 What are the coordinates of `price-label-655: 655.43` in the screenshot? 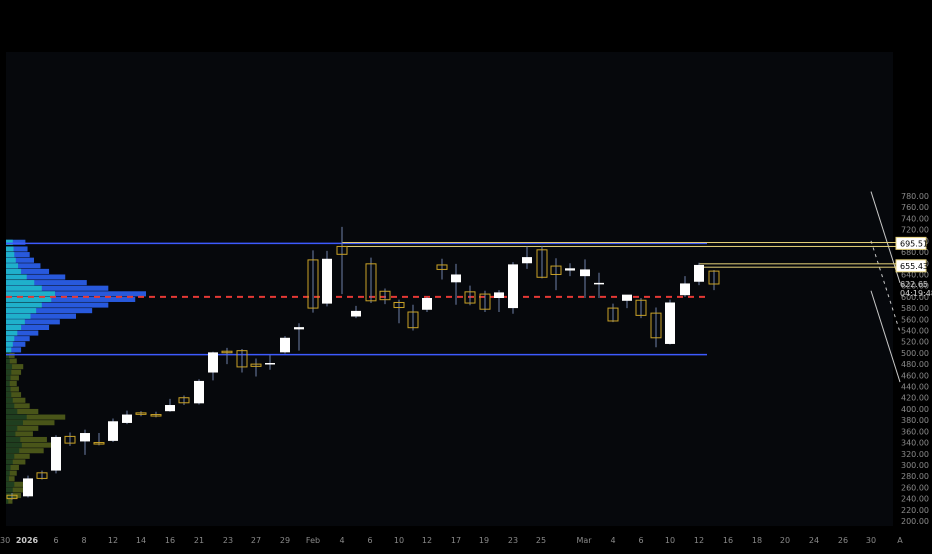 It's located at (914, 266).